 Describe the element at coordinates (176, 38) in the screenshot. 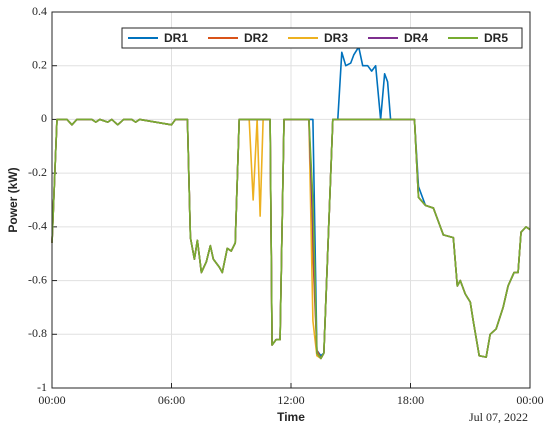

I see `legend-label: DR1` at that location.